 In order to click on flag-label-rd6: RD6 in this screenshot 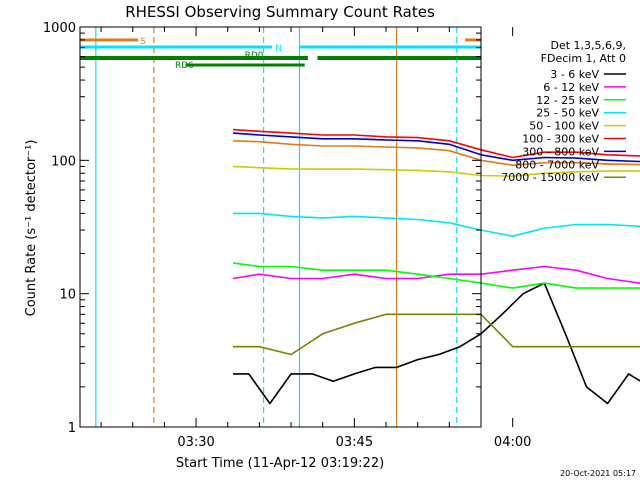, I will do `click(184, 66)`.